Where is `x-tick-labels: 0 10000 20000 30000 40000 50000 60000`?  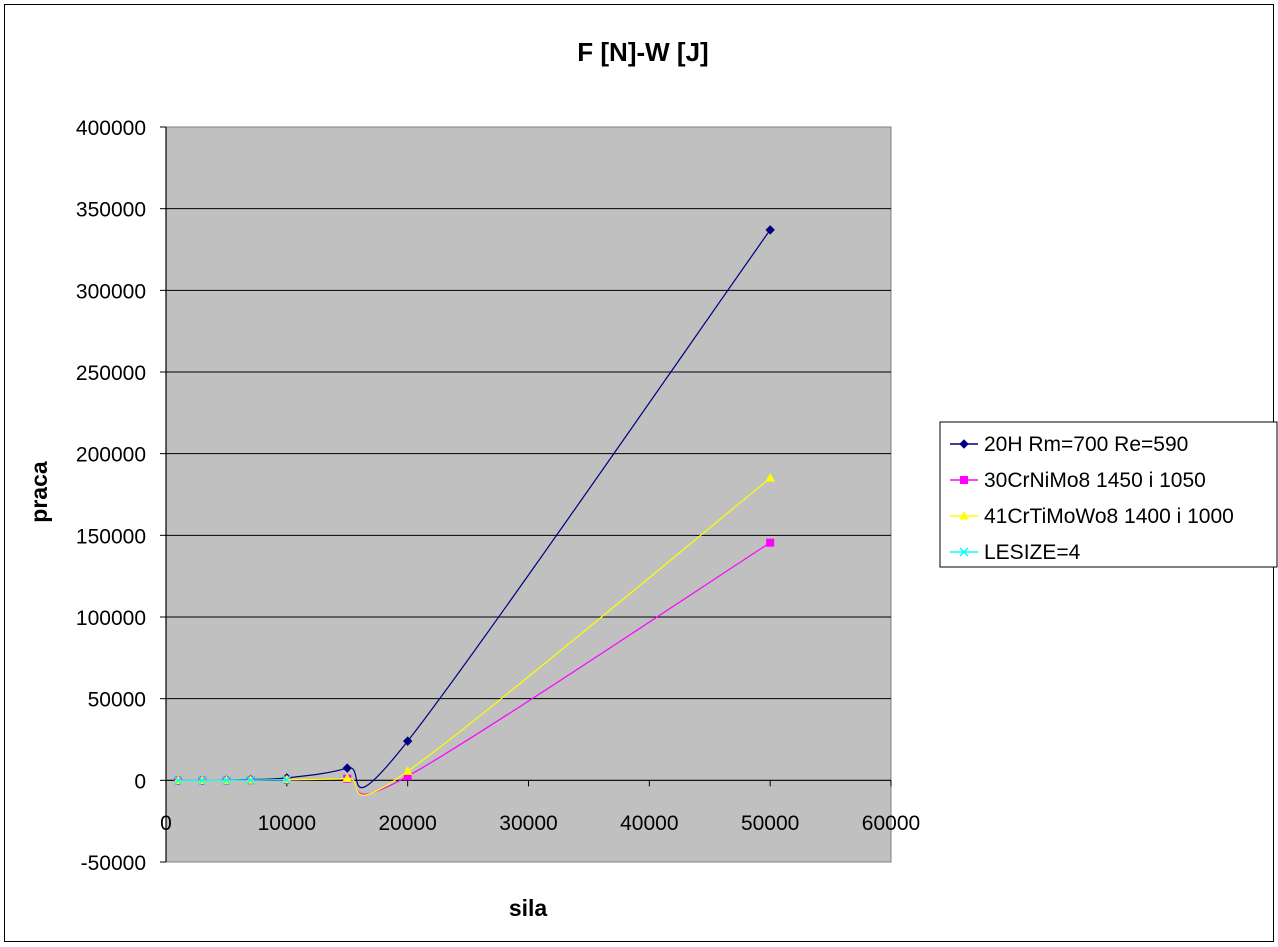
x-tick-labels: 0 10000 20000 30000 40000 50000 60000 is located at coordinates (540, 823).